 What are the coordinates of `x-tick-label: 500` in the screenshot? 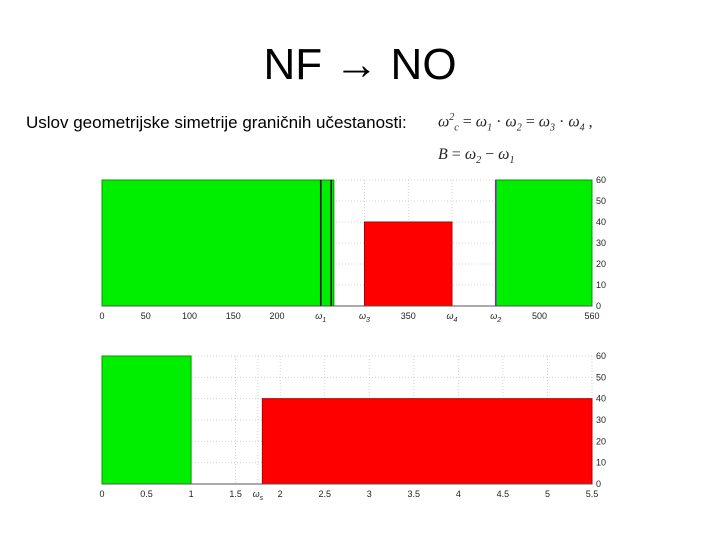 It's located at (539, 316).